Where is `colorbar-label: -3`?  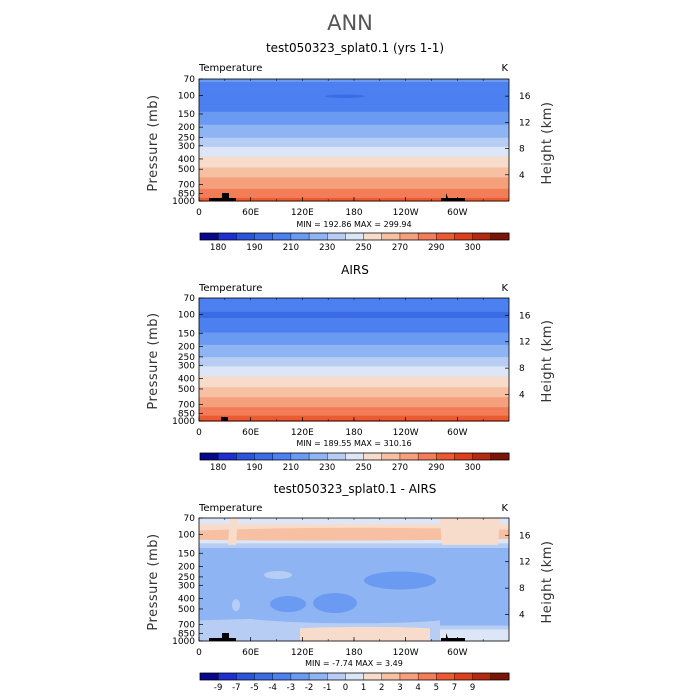
colorbar-label: -3 is located at coordinates (291, 688).